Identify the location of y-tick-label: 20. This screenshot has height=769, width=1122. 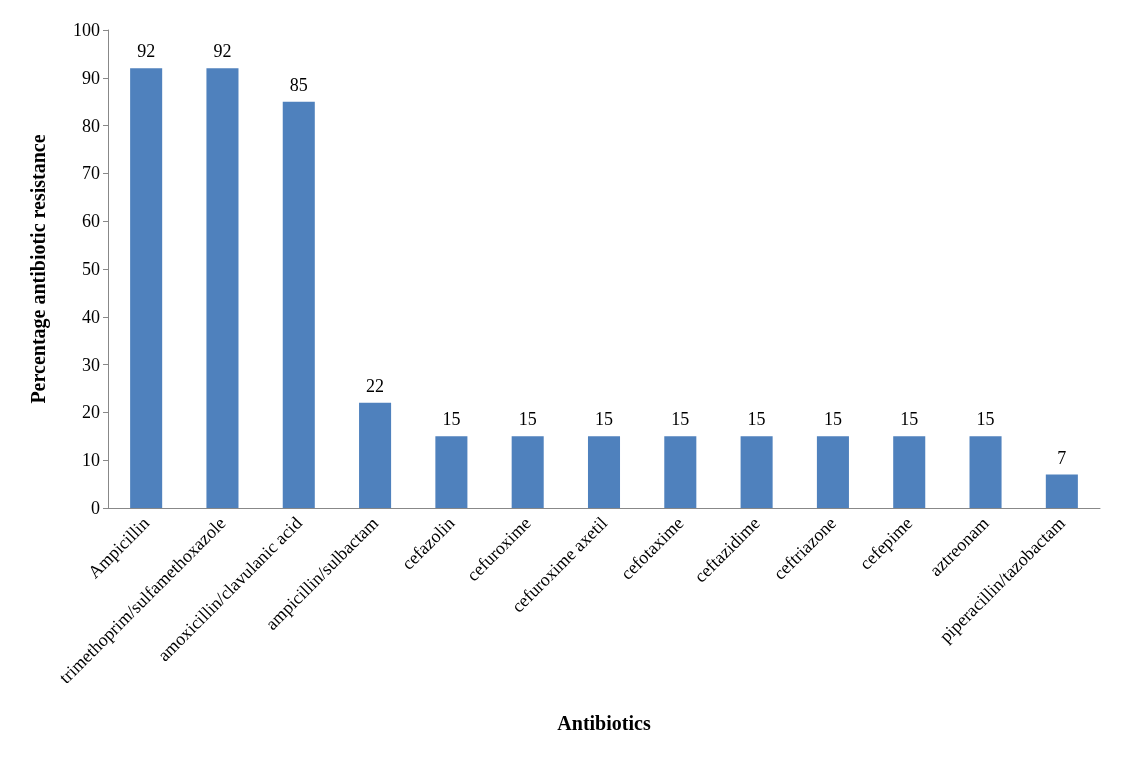
(91, 412).